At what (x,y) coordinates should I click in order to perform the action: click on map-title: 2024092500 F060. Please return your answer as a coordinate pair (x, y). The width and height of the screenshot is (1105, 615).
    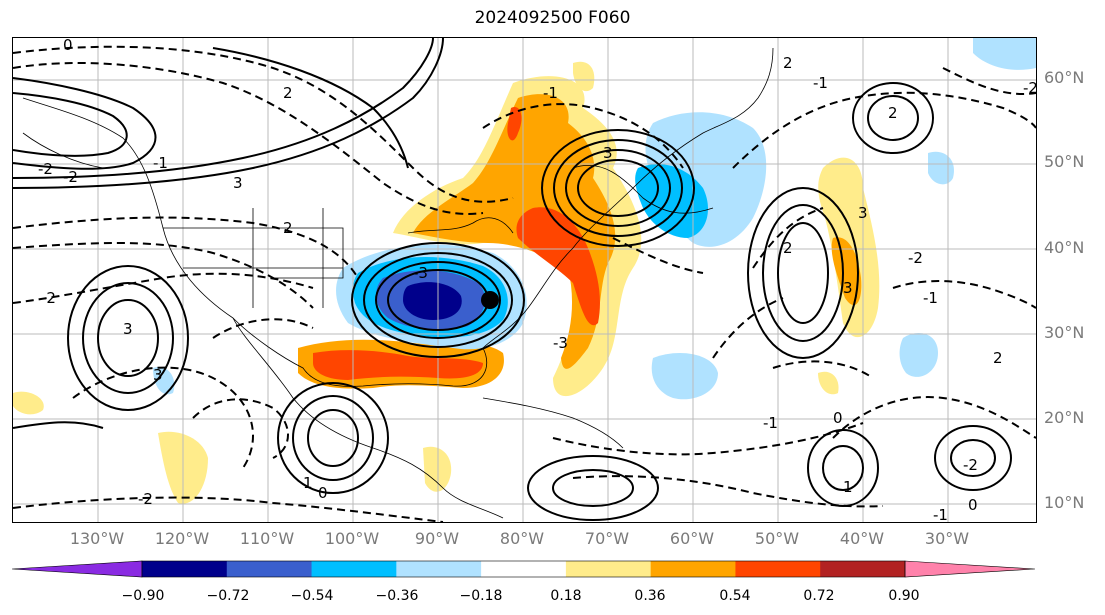
    Looking at the image, I should click on (552, 18).